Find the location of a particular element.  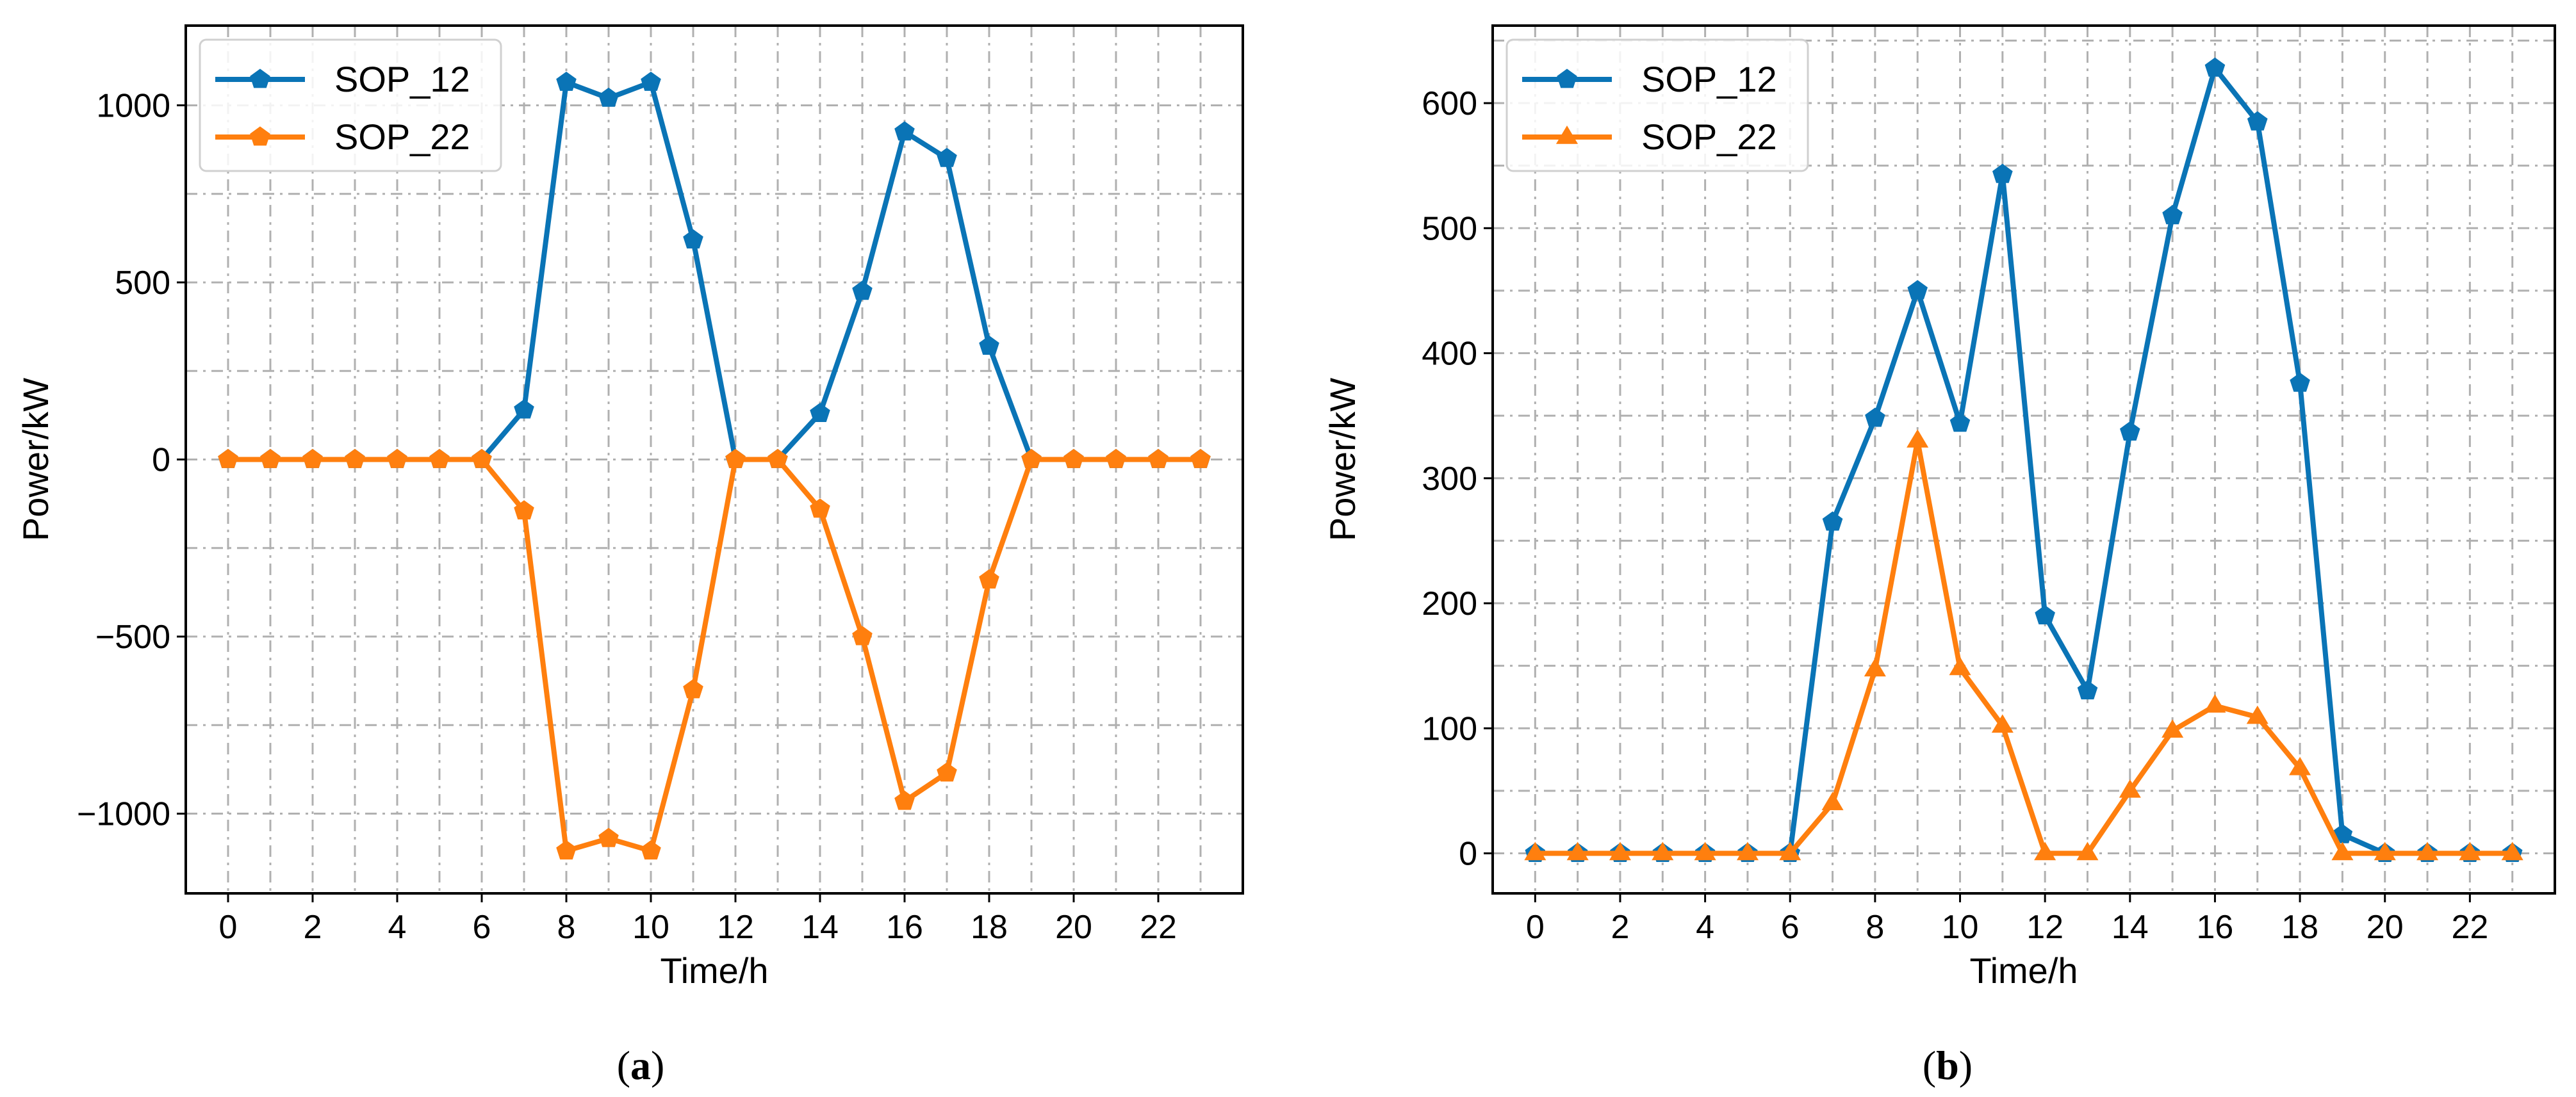

y-tick-label: 300 is located at coordinates (1450, 479).